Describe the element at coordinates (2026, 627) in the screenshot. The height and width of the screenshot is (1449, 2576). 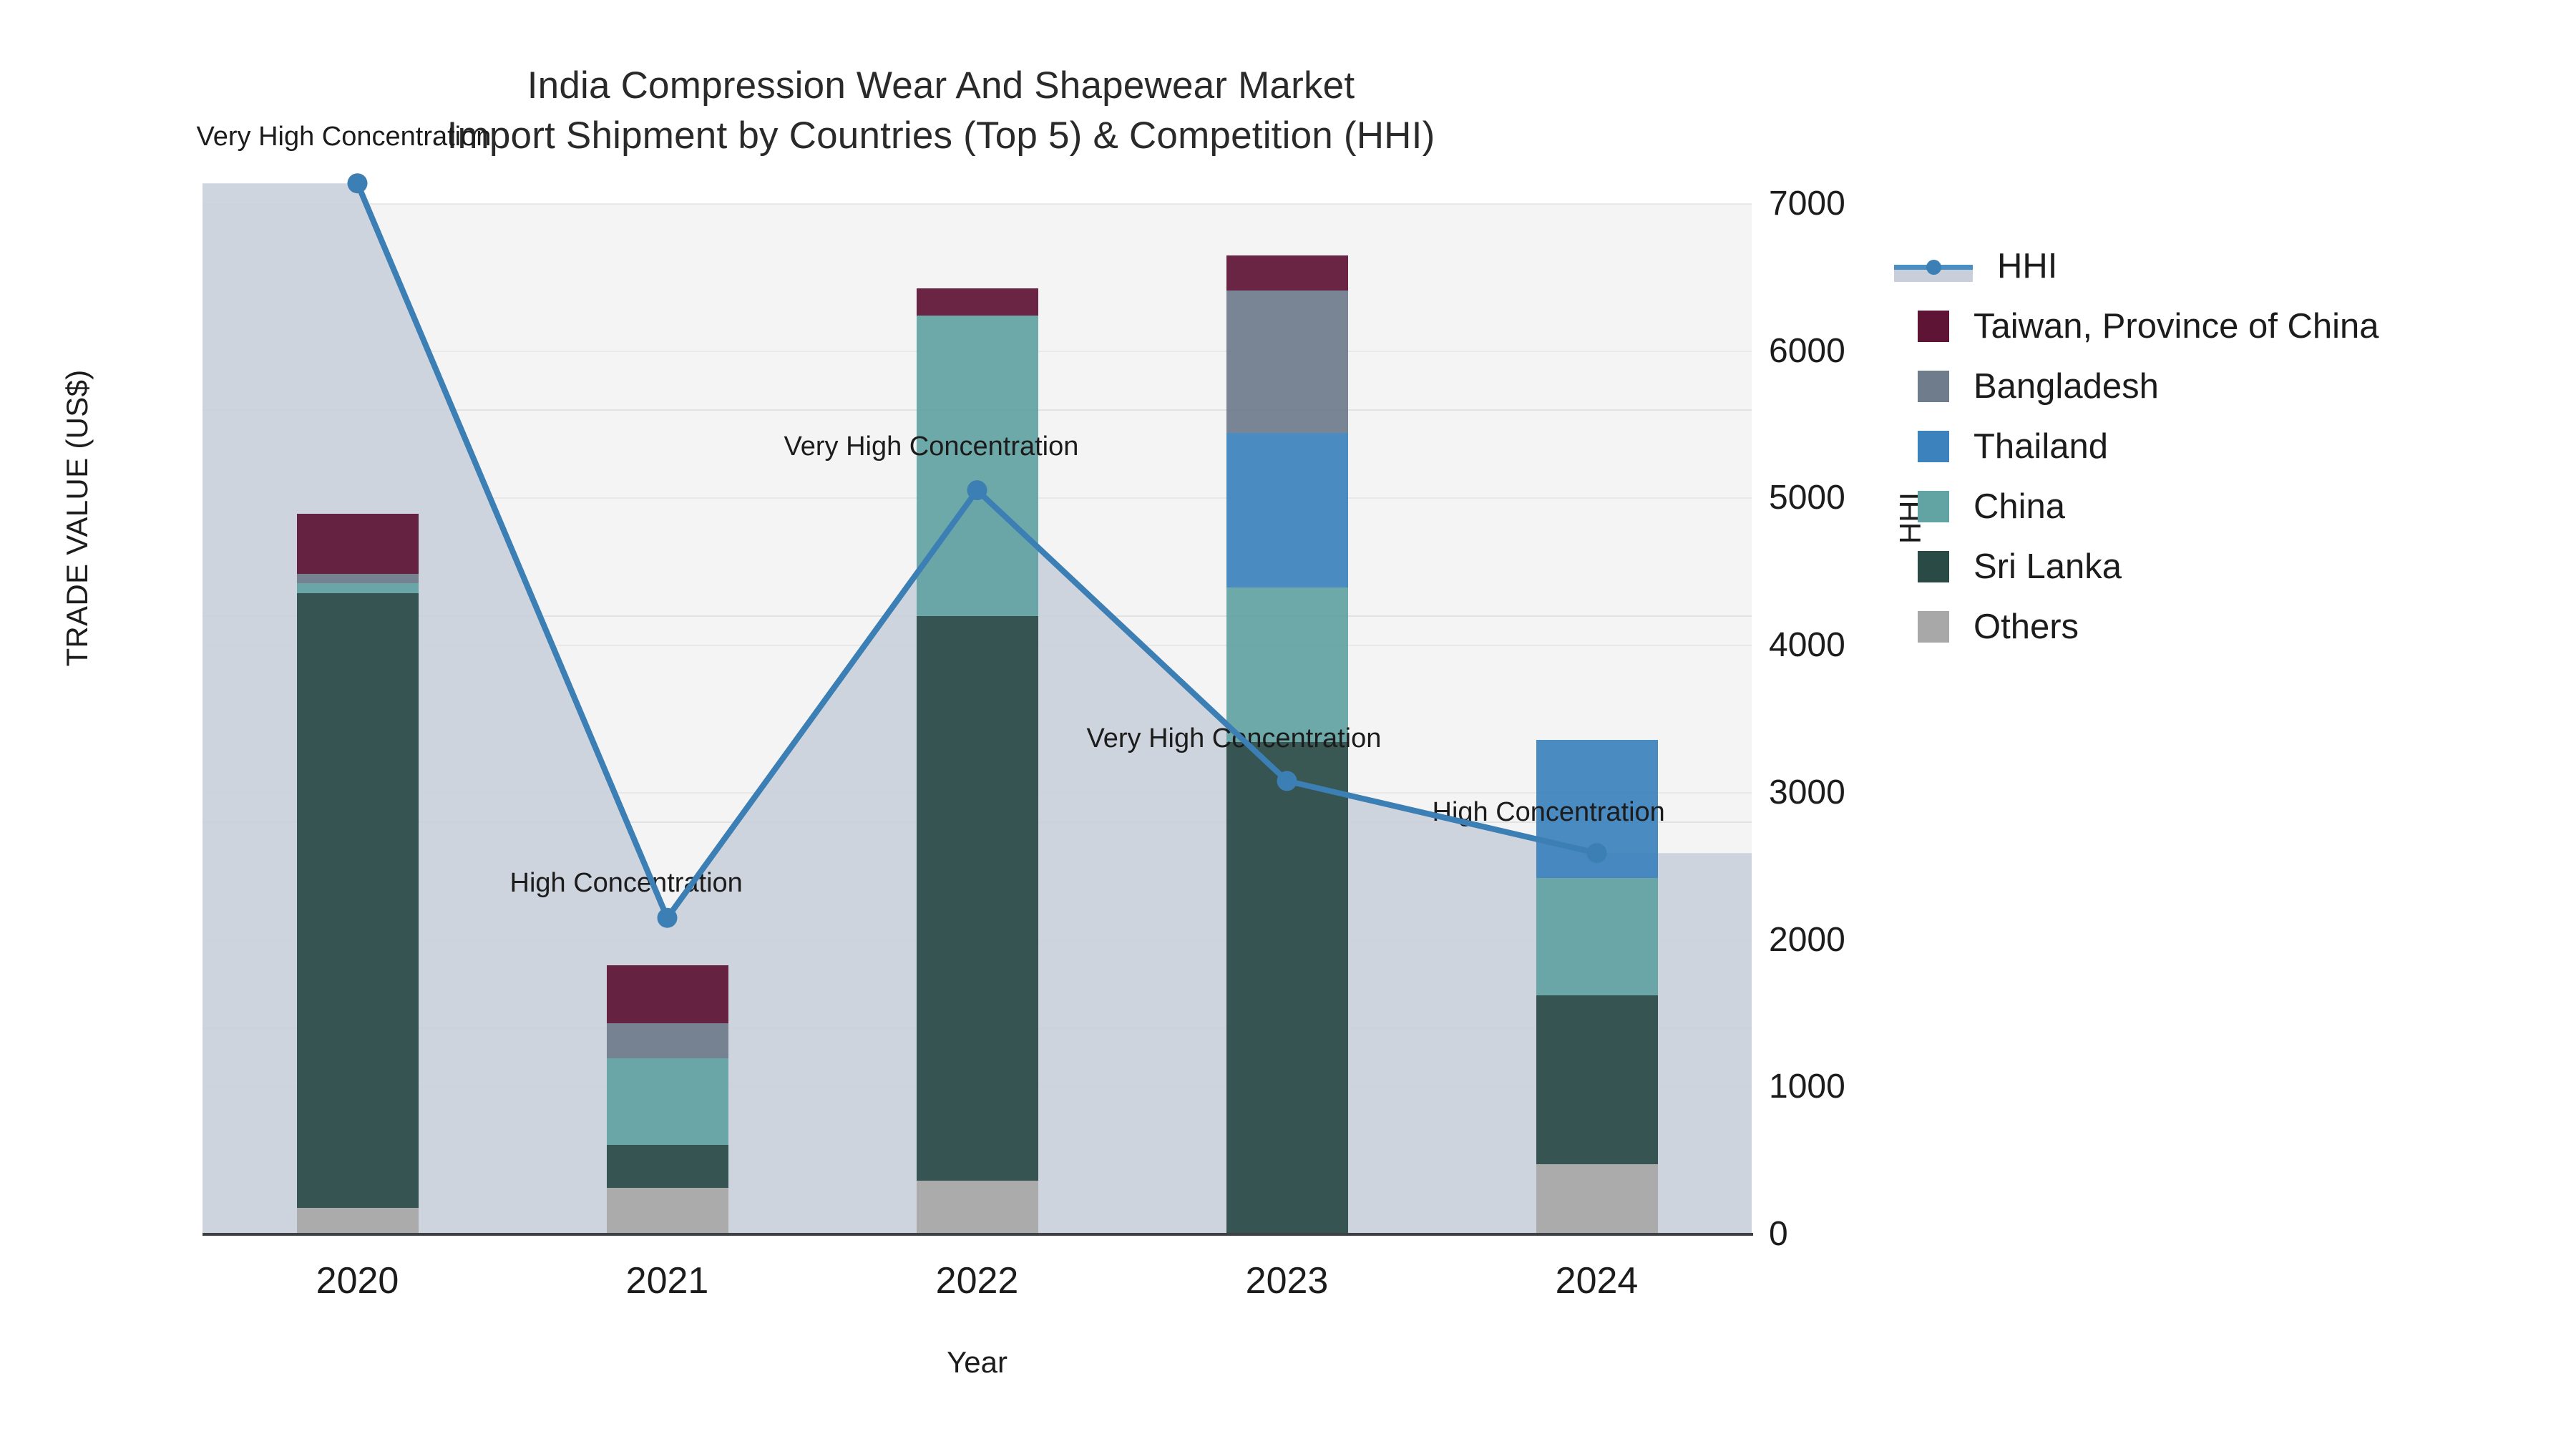
I see `legend-label: Others` at that location.